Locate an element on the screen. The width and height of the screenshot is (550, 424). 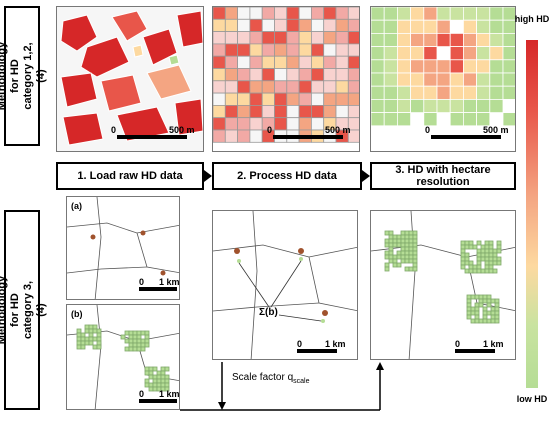
scale-factor-text: Scale factor q is located at coordinates (263, 377).